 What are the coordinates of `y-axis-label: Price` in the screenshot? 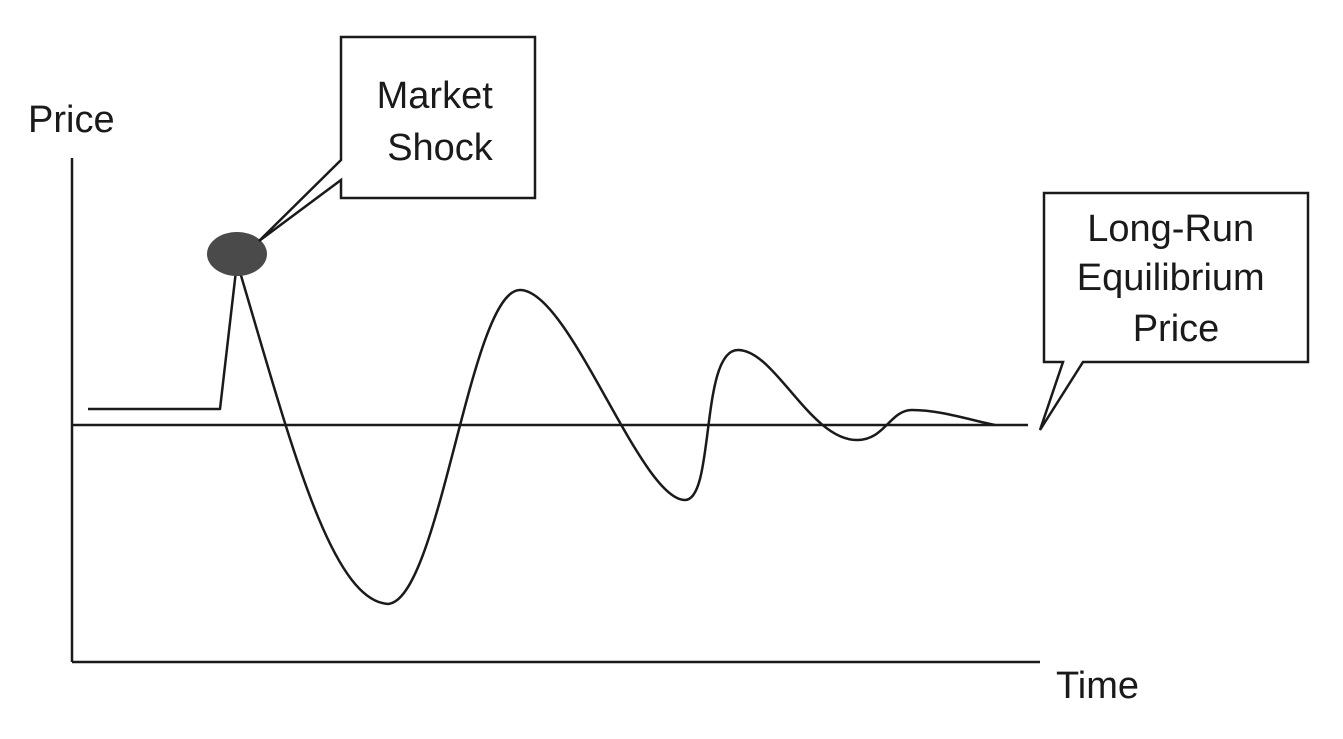 It's located at (71, 120).